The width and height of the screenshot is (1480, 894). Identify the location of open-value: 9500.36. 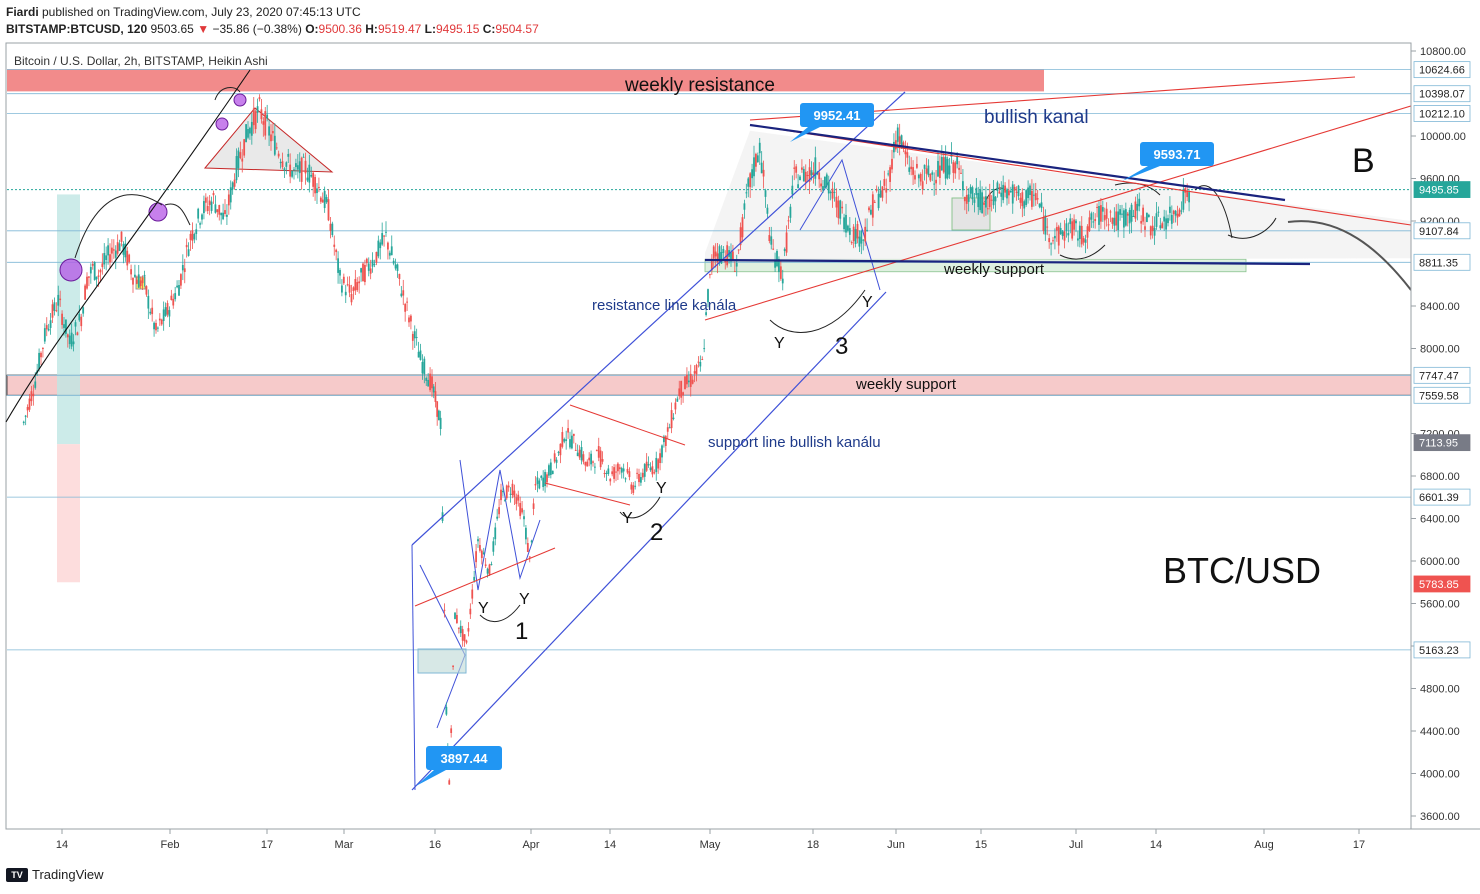
(340, 29).